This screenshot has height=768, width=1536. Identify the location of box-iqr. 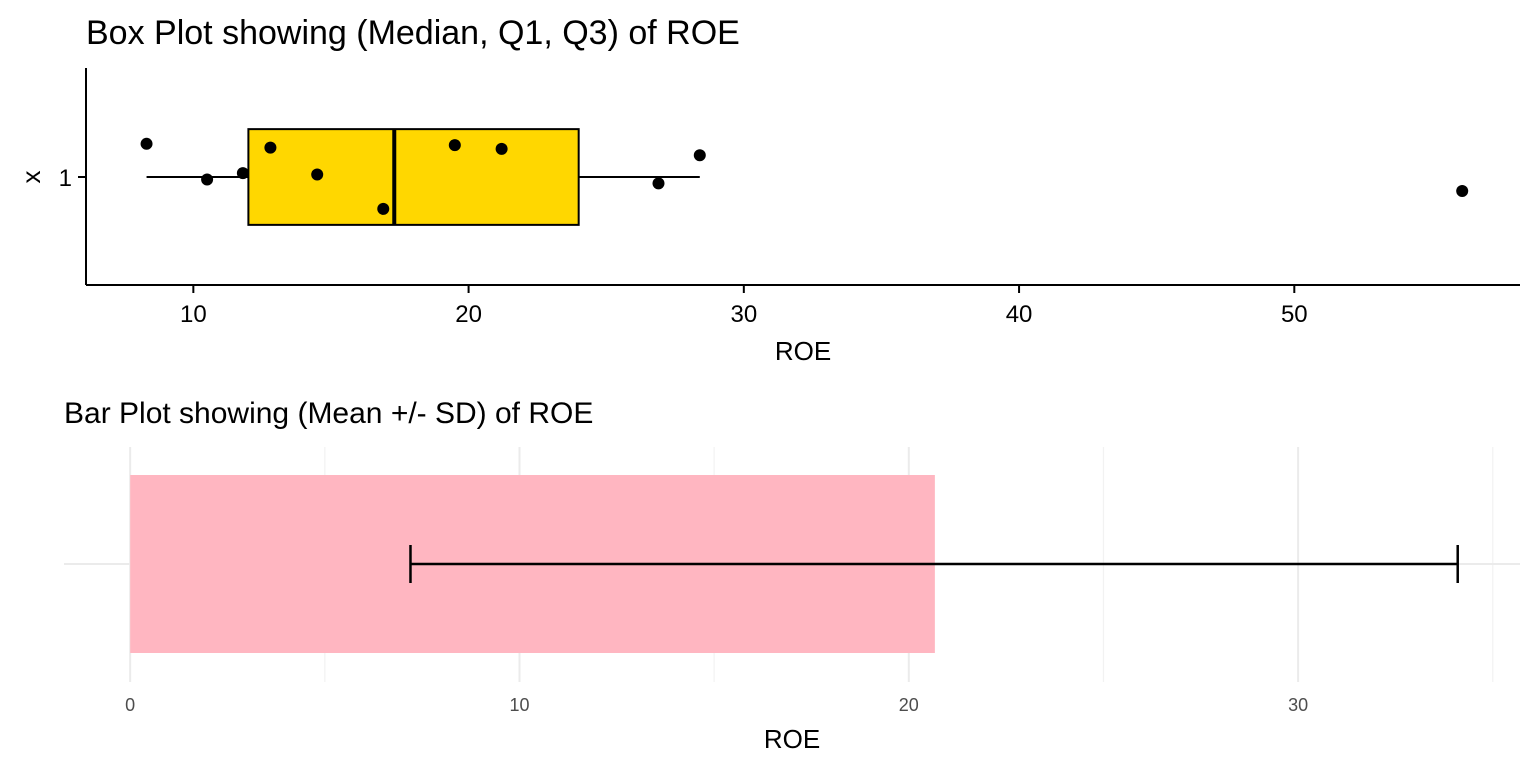
(413, 177).